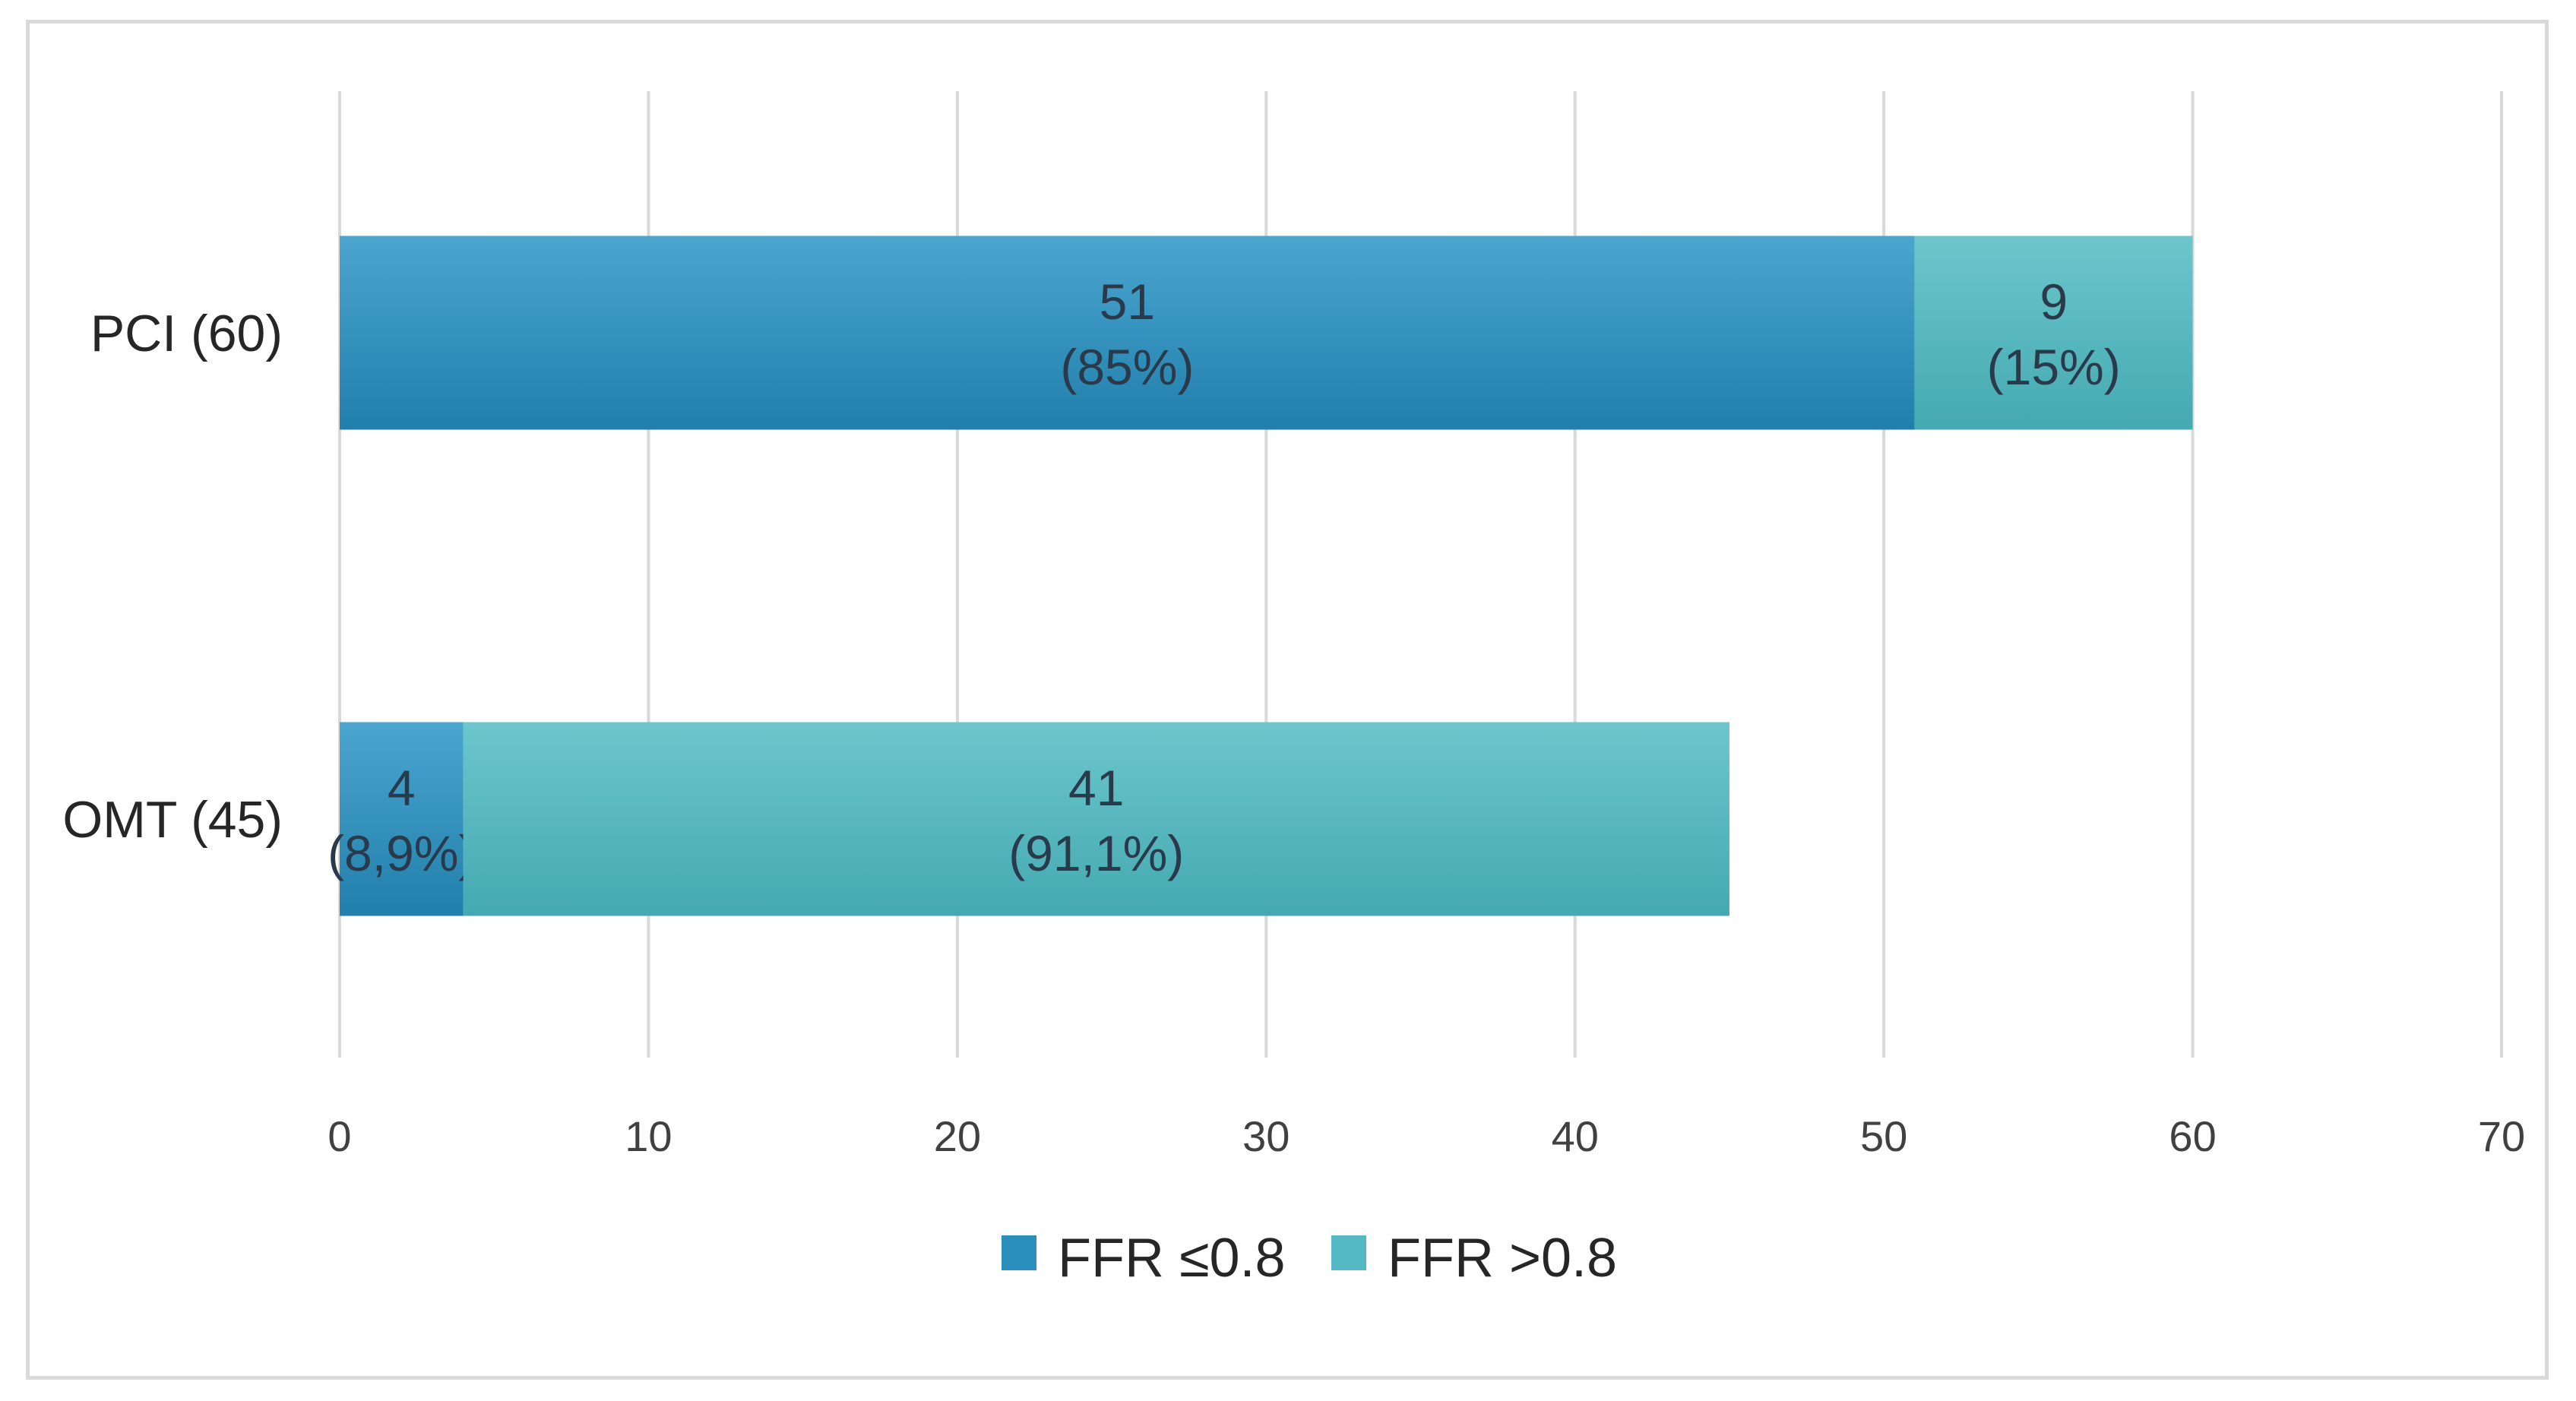 Image resolution: width=2576 pixels, height=1401 pixels. I want to click on category-label: PCI (60), so click(186, 333).